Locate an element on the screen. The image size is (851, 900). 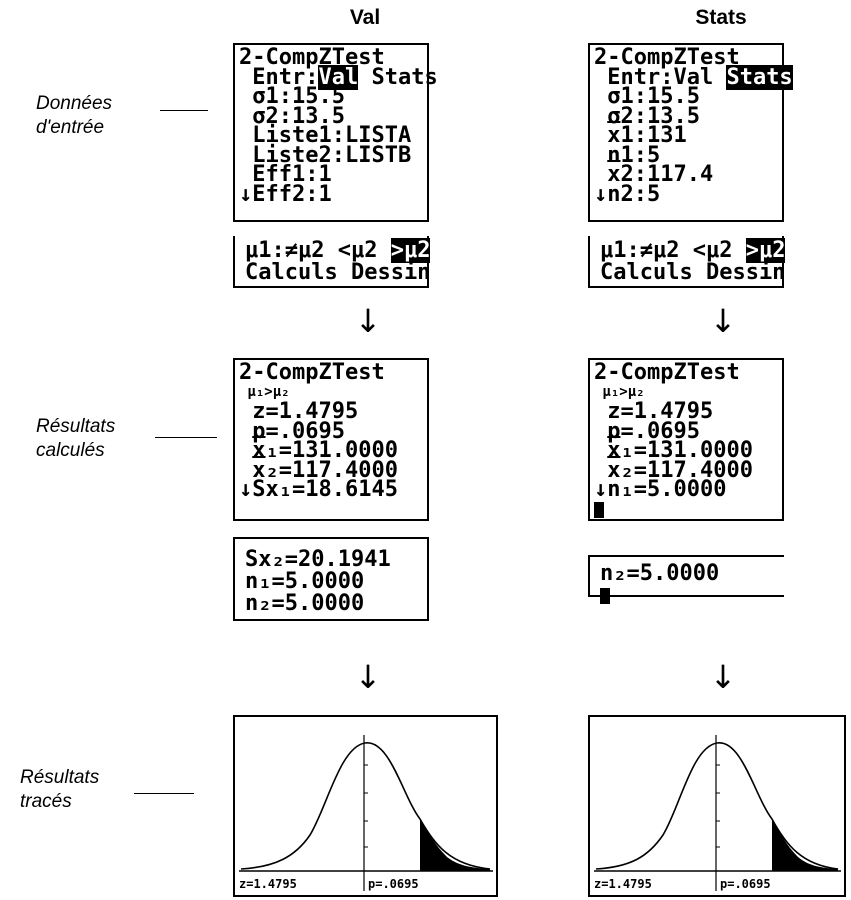
mean1-value: 1:131 is located at coordinates (653, 135).